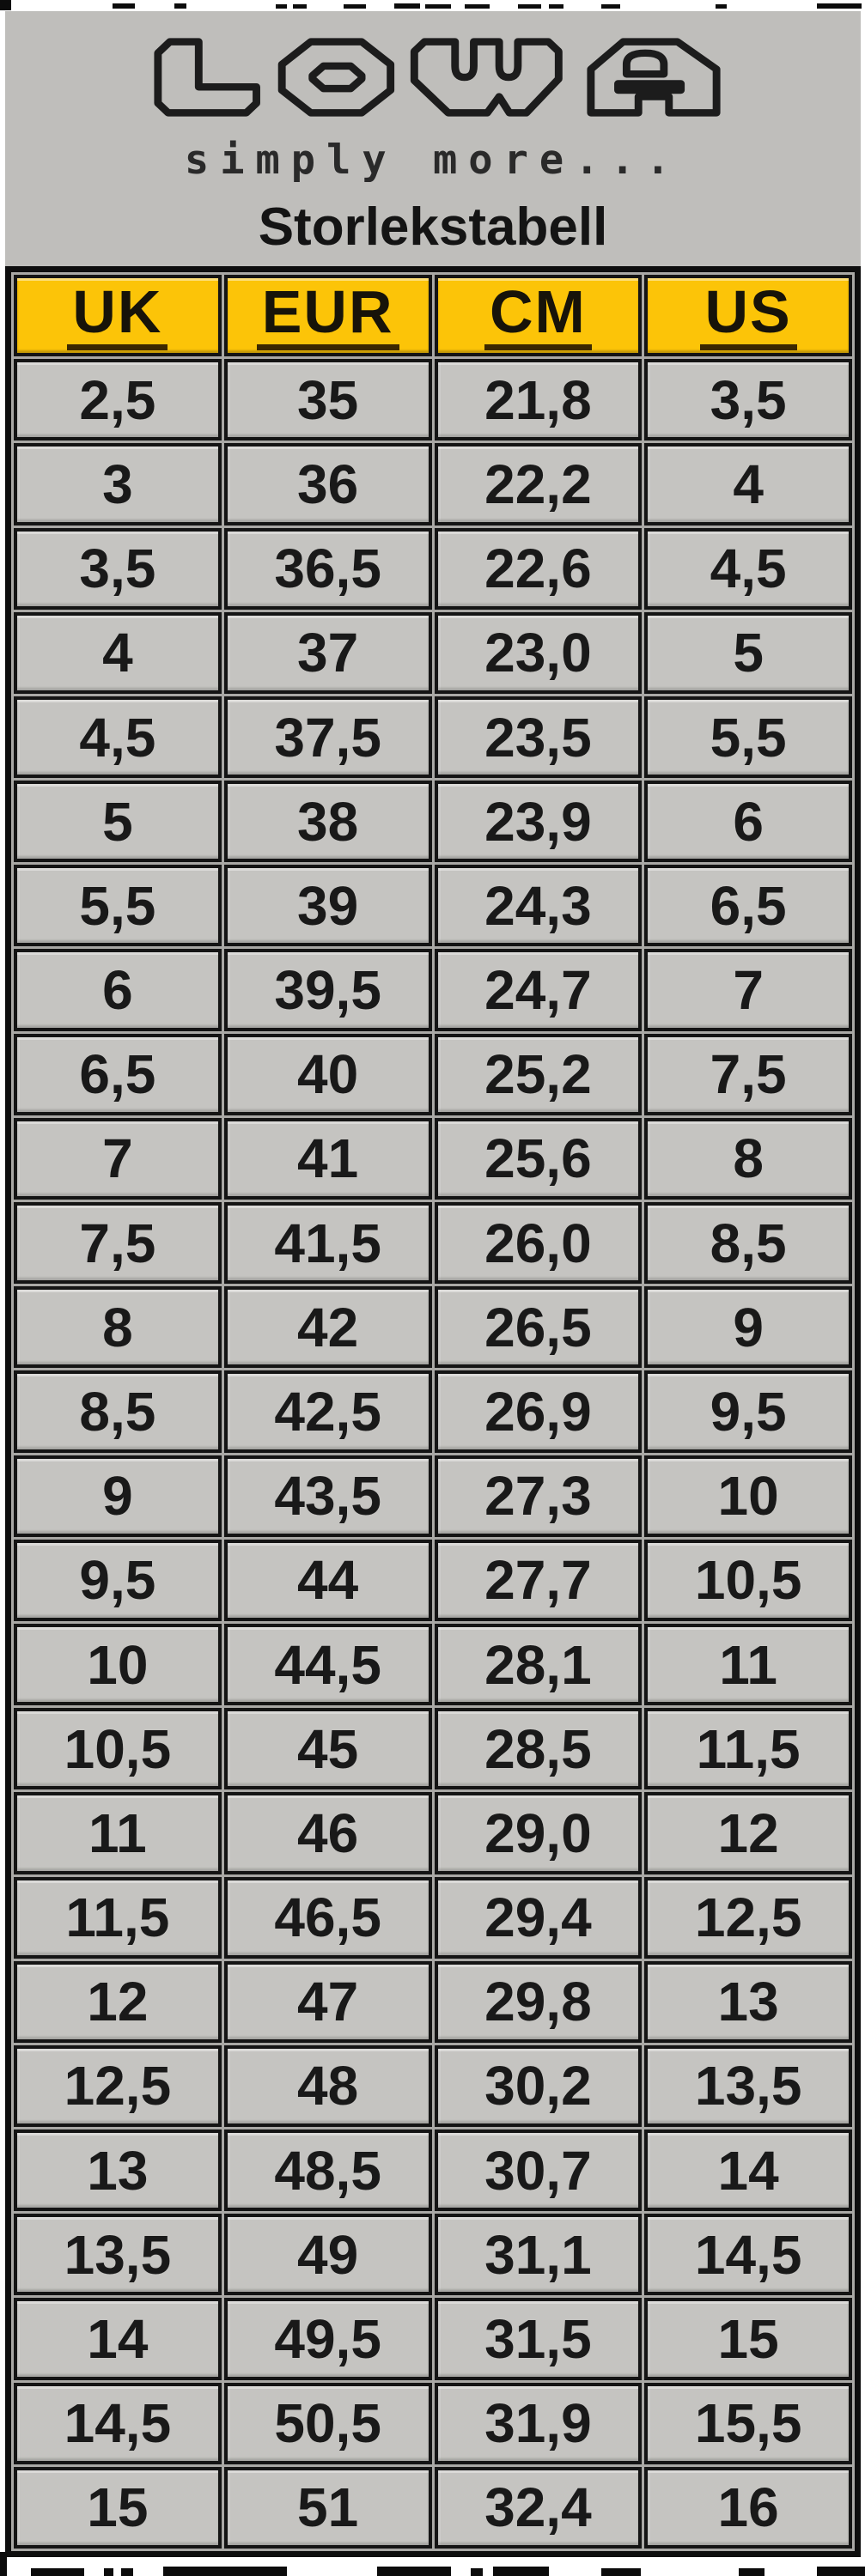  What do you see at coordinates (539, 2339) in the screenshot?
I see `size-cell-cm-row24: 31,5` at bounding box center [539, 2339].